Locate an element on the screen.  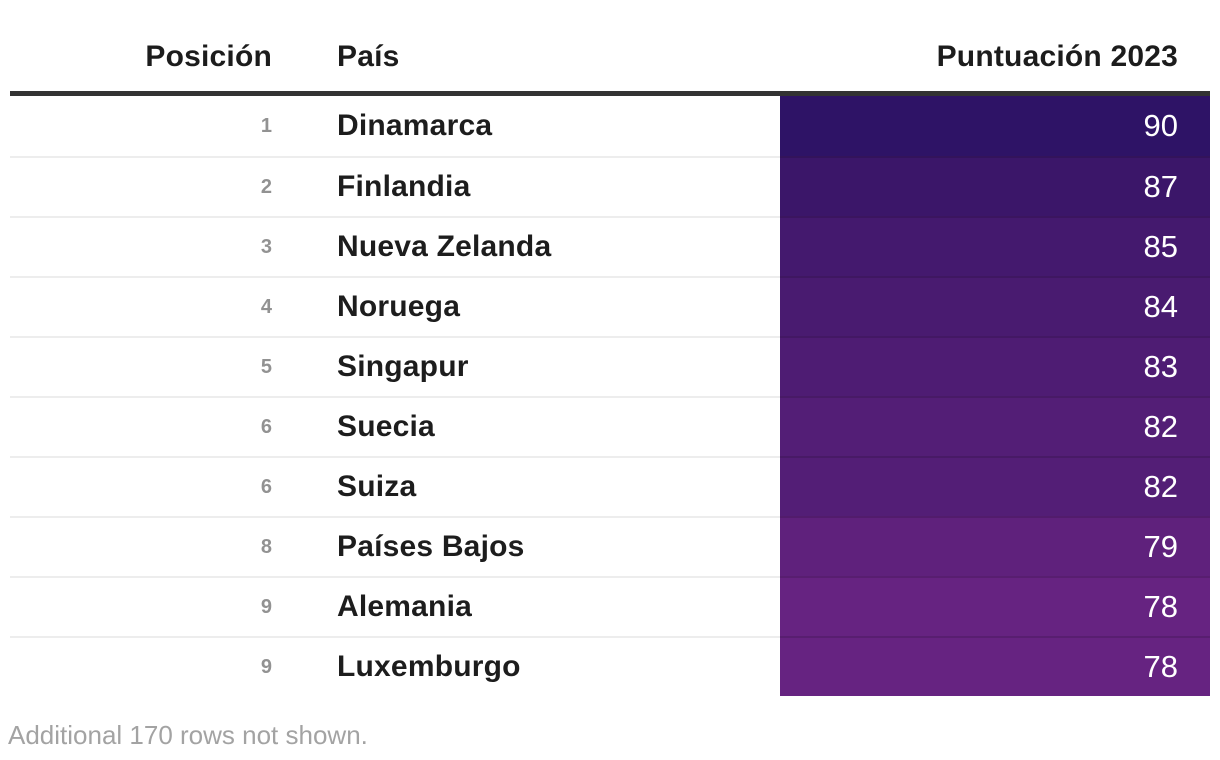
row-score-cell: 85 is located at coordinates (995, 246).